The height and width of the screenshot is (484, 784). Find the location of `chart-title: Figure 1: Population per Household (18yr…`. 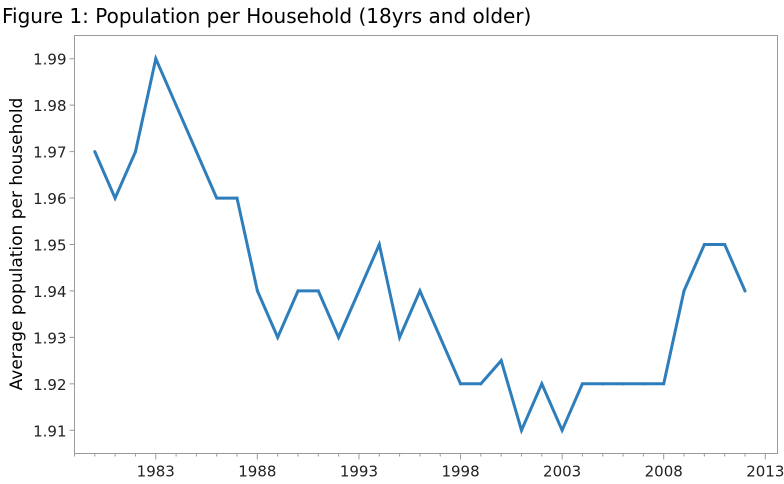

chart-title: Figure 1: Population per Household (18yr… is located at coordinates (267, 16).